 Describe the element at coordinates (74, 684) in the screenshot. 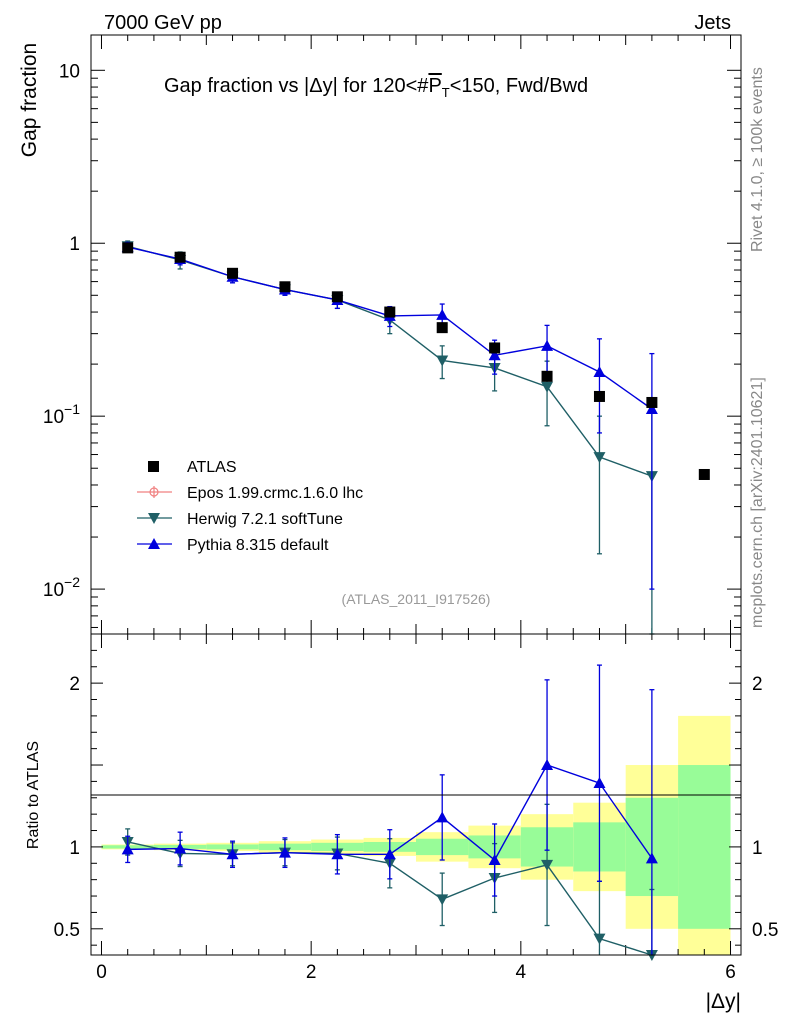

I see `ratio-tick-label: 2` at that location.